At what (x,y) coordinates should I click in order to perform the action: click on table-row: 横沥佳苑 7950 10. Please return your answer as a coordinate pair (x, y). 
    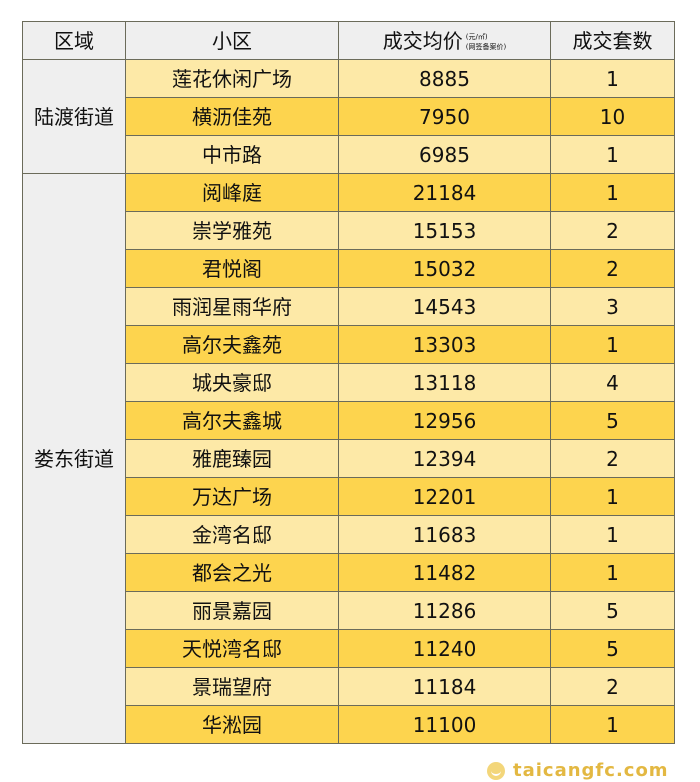
    Looking at the image, I should click on (349, 116).